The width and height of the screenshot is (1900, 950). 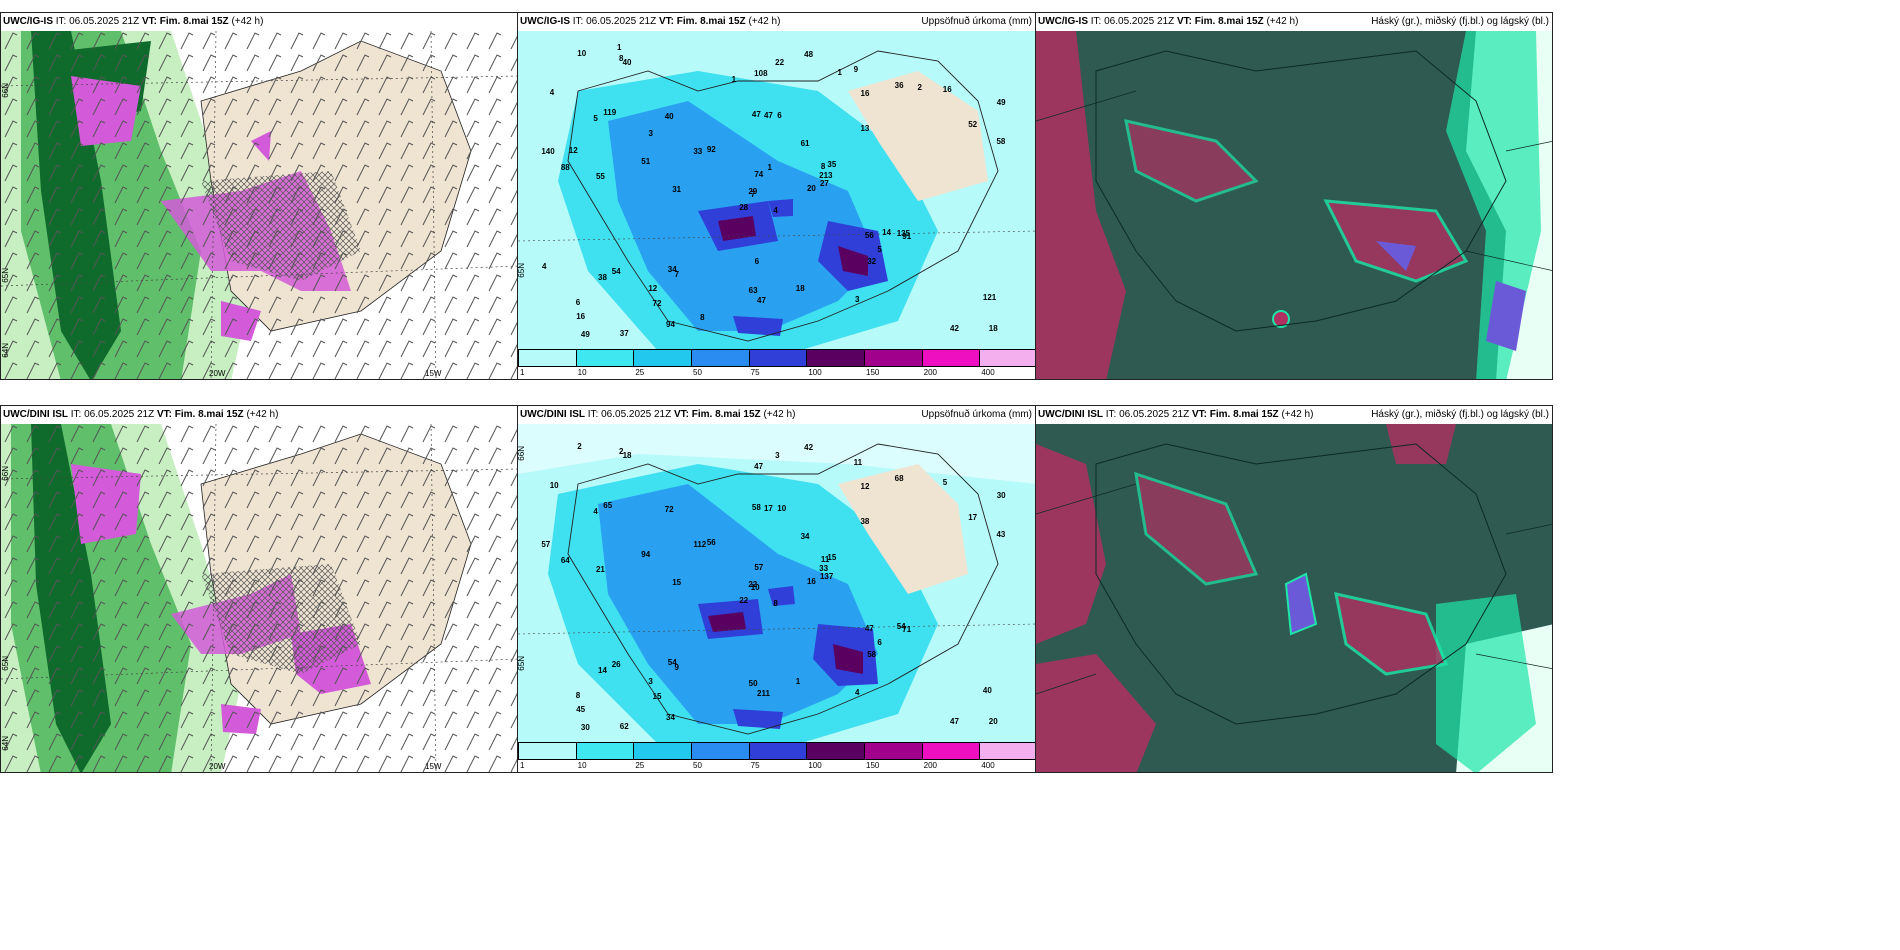 What do you see at coordinates (711, 149) in the screenshot?
I see `precip-value-label: 92` at bounding box center [711, 149].